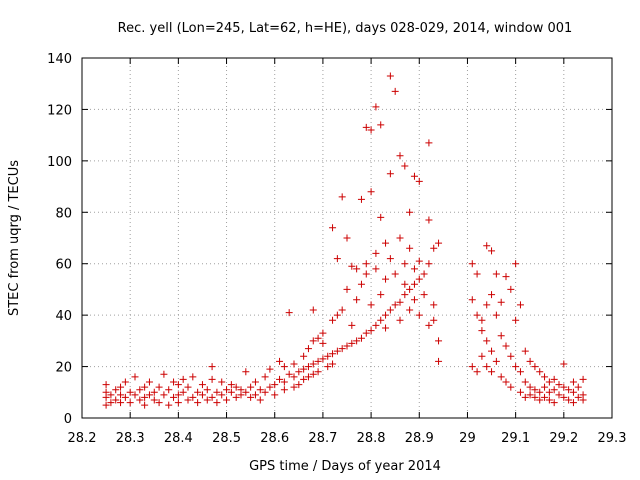 The height and width of the screenshot is (480, 640). What do you see at coordinates (68, 419) in the screenshot?
I see `y-tick-label: 0` at bounding box center [68, 419].